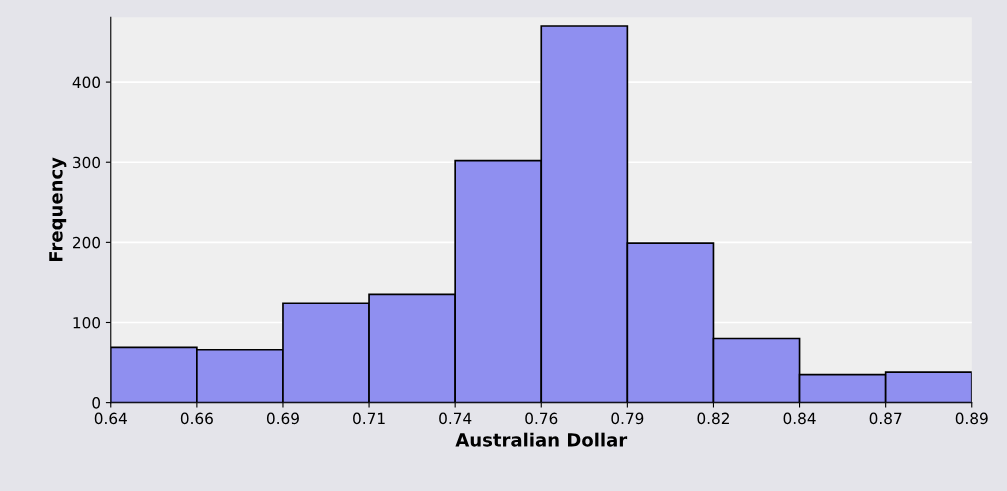 The image size is (1007, 491). What do you see at coordinates (110, 418) in the screenshot?
I see `x-tick-label: 0.64` at bounding box center [110, 418].